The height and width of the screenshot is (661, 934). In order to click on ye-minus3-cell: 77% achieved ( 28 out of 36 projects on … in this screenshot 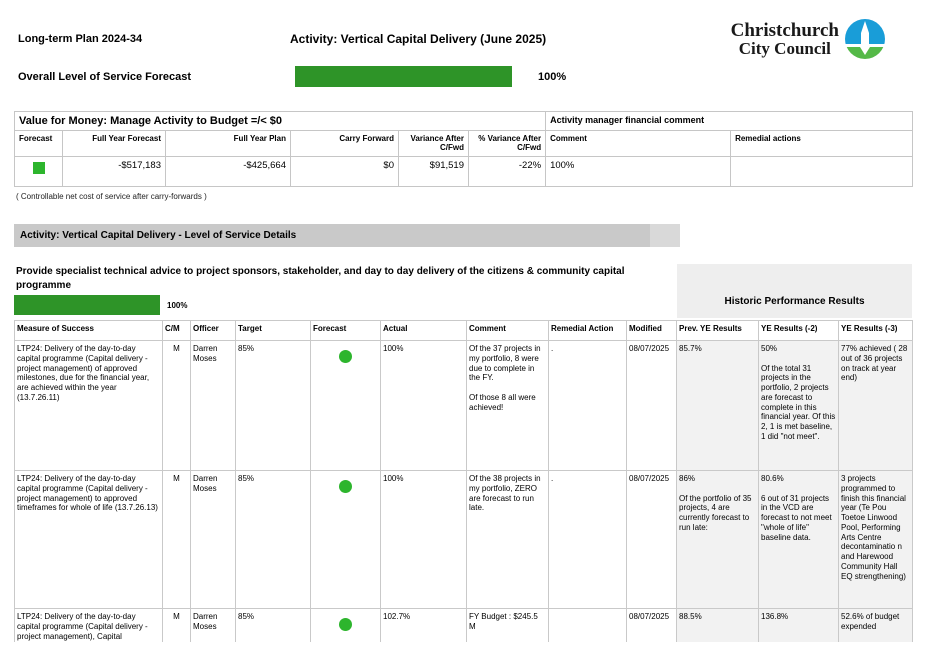, I will do `click(875, 405)`.